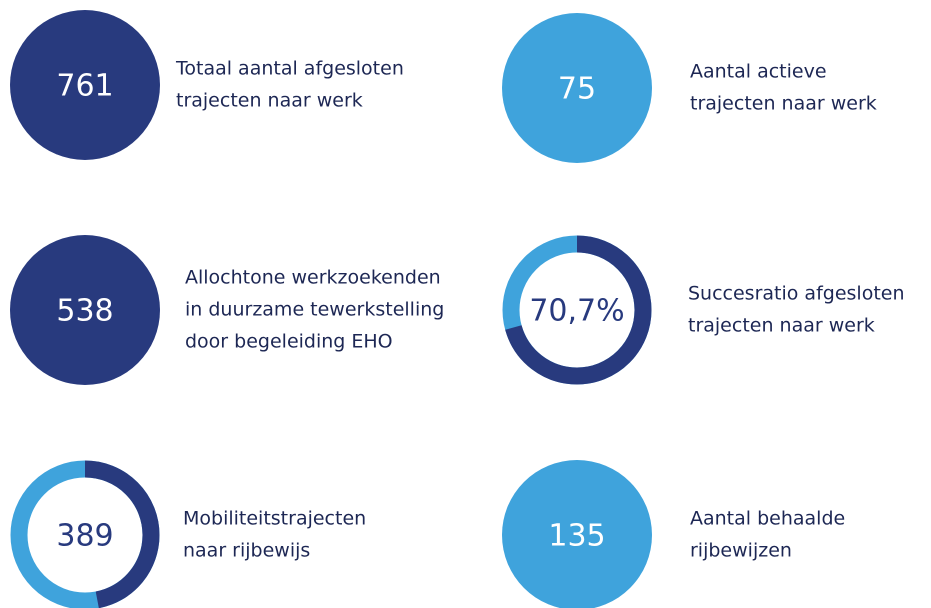  What do you see at coordinates (313, 278) in the screenshot?
I see `stat-label: Allochtone werkzoekenden` at bounding box center [313, 278].